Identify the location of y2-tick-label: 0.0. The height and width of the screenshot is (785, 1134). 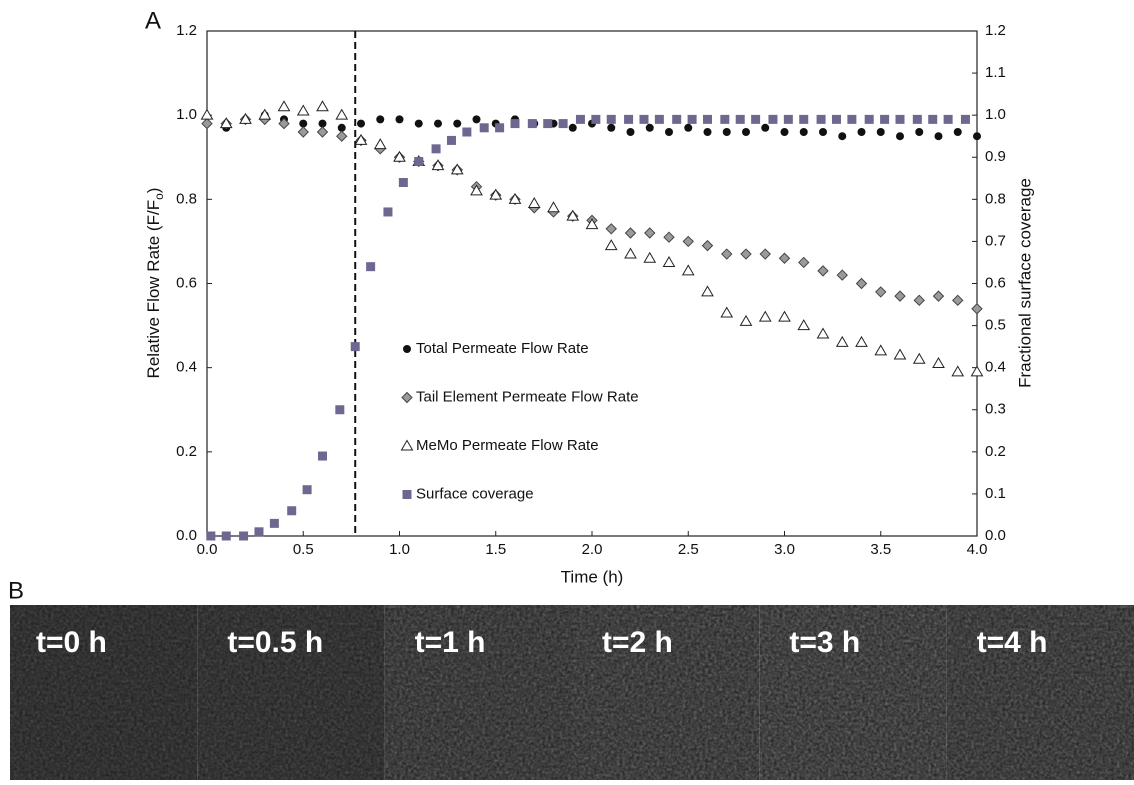
(995, 535).